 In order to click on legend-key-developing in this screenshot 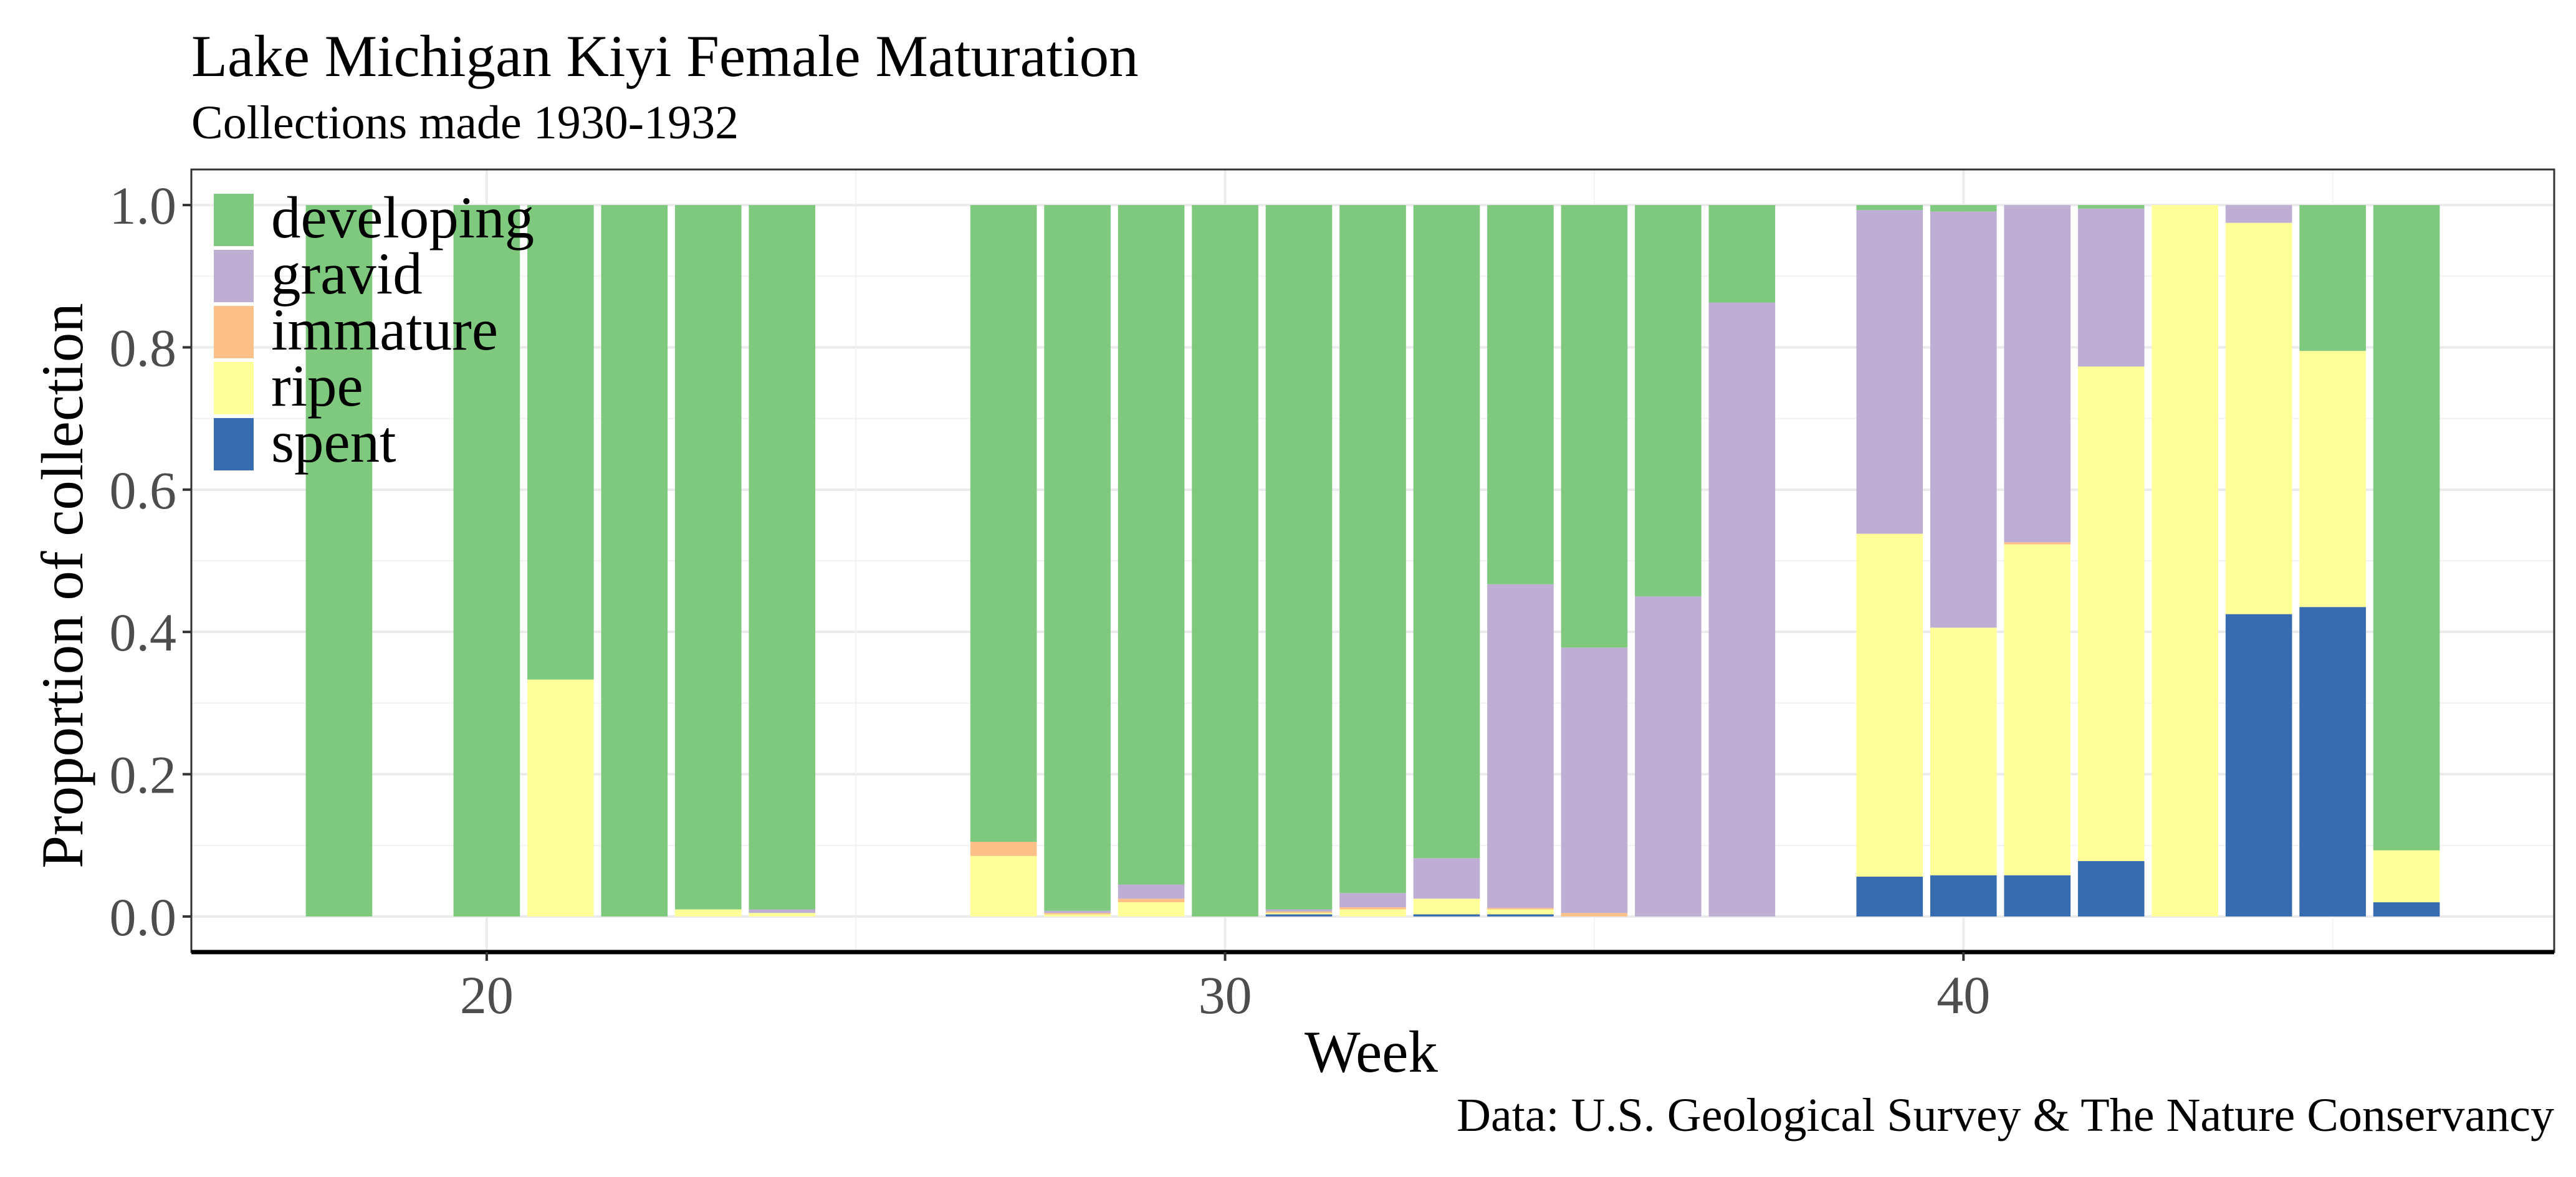, I will do `click(234, 220)`.